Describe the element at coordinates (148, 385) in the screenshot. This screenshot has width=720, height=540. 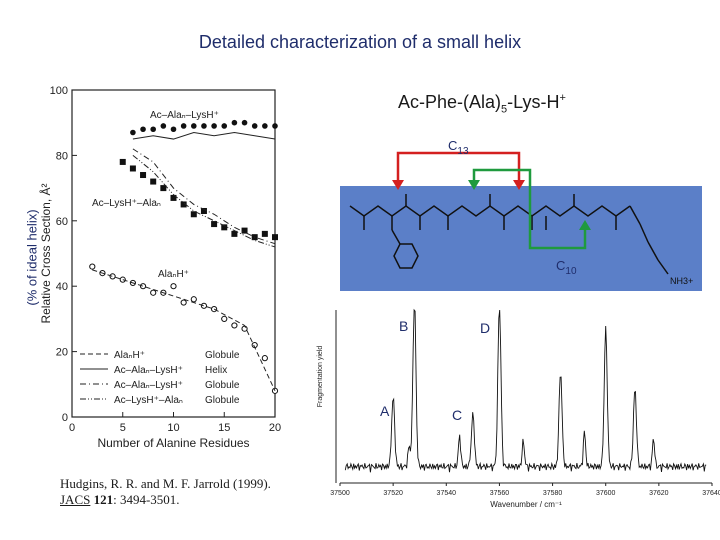
I see `legend-label: Ac–Alaₙ–LysH⁺` at that location.